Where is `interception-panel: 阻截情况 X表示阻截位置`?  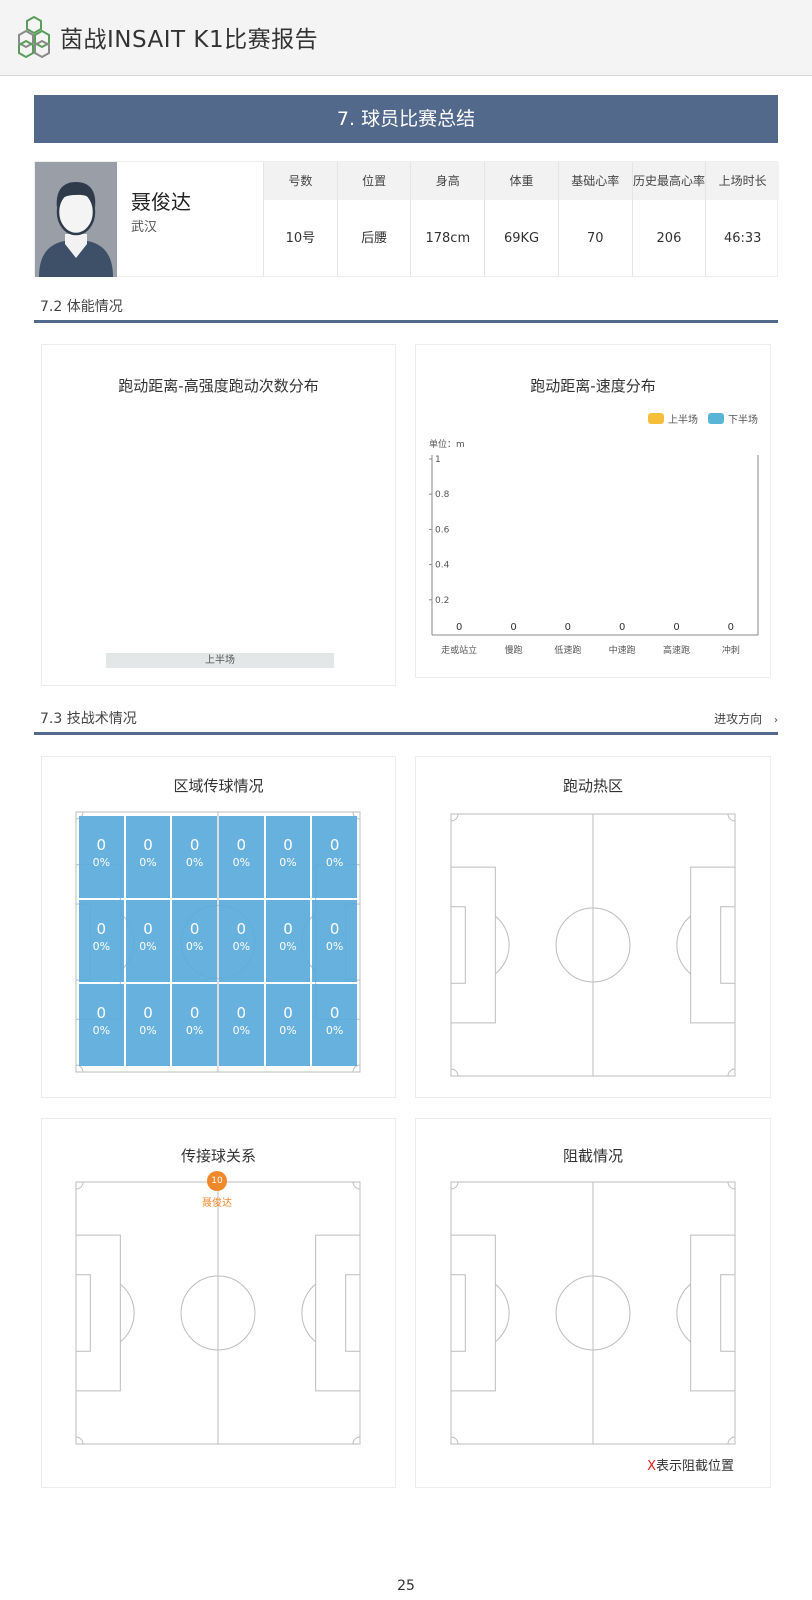
interception-panel: 阻截情况 X表示阻截位置 is located at coordinates (593, 1303).